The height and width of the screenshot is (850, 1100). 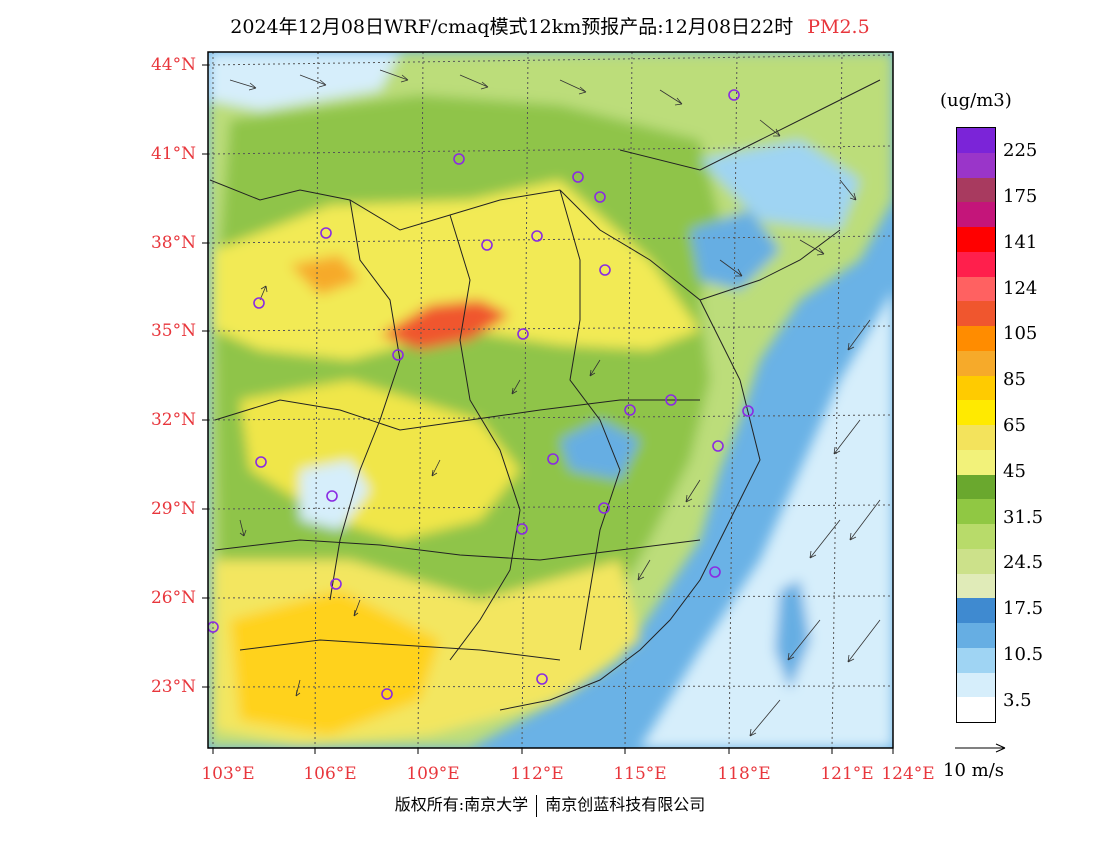 What do you see at coordinates (1014, 425) in the screenshot?
I see `legend-label-65: 65` at bounding box center [1014, 425].